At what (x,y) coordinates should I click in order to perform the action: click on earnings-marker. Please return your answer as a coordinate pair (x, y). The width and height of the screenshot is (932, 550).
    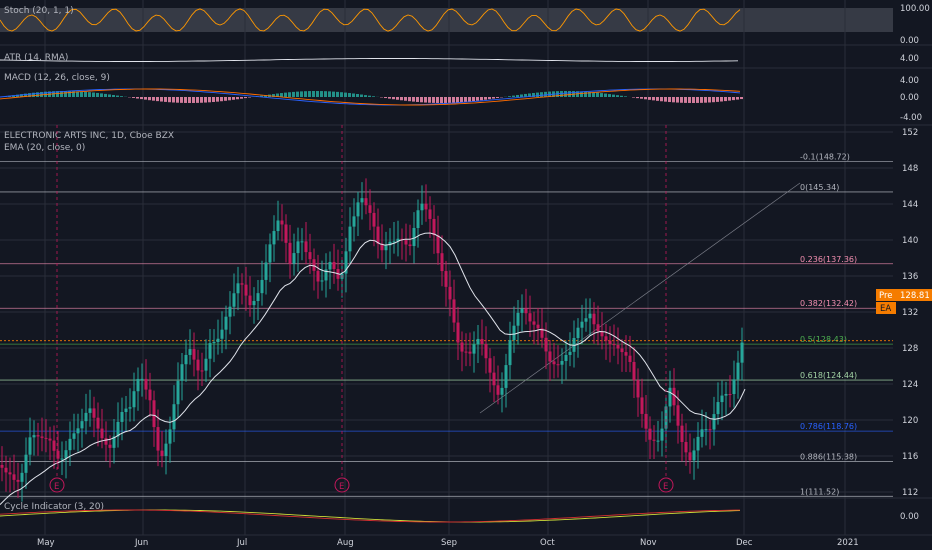
    Looking at the image, I should click on (57, 485).